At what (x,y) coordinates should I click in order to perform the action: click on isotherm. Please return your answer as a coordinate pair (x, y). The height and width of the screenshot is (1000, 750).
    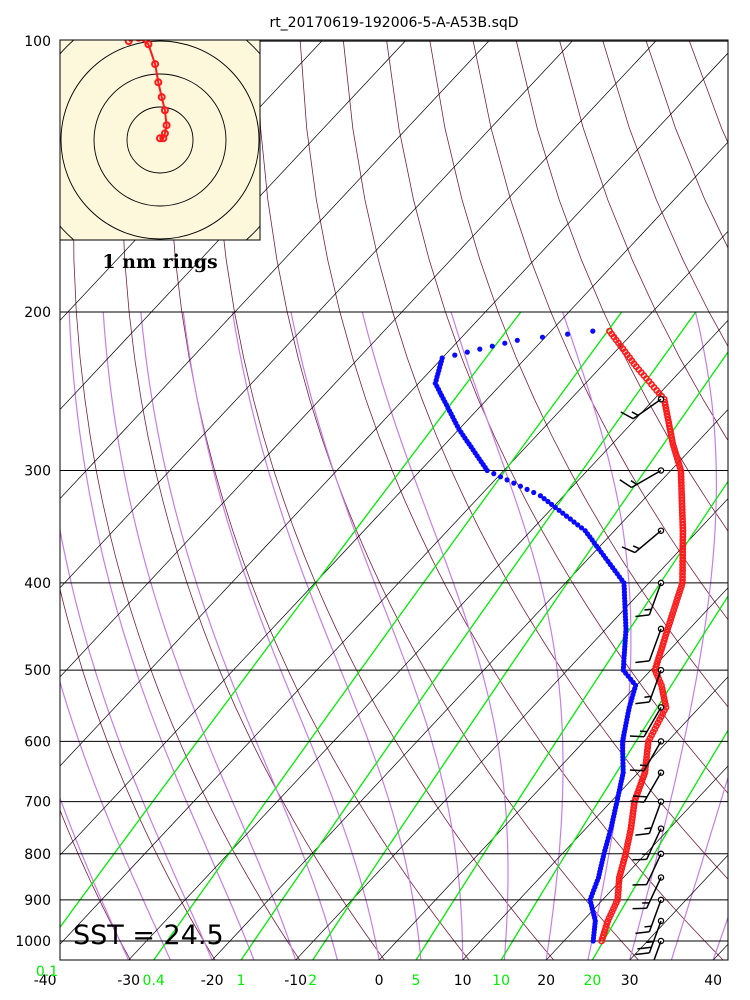
    Looking at the image, I should click on (720, 951).